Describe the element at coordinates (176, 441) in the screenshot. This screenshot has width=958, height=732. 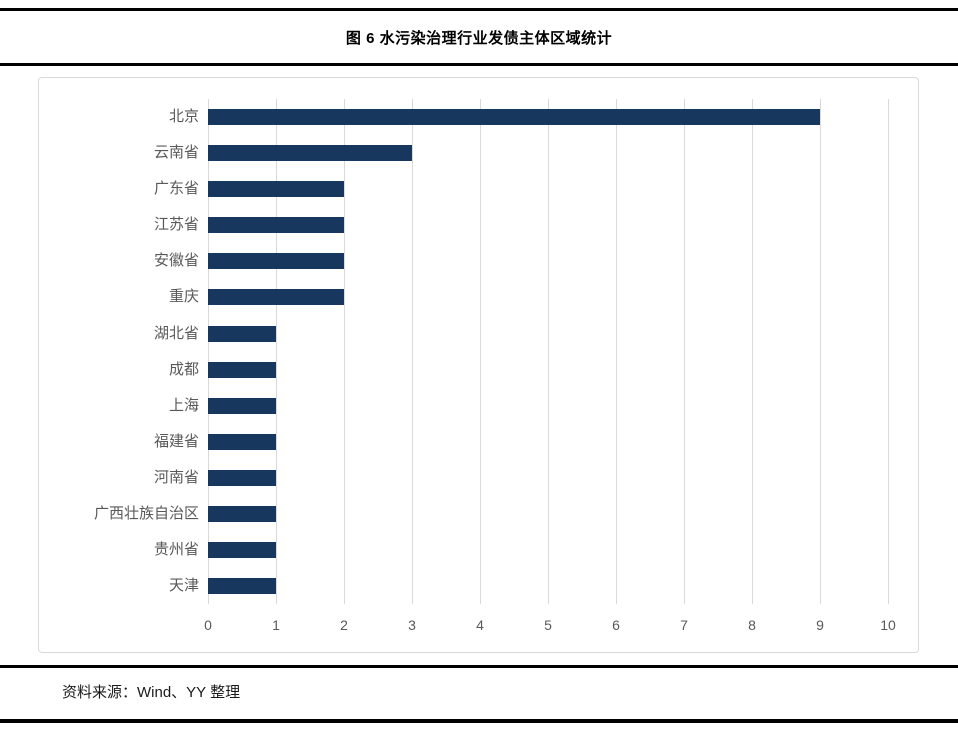
I see `category-label: 福建省` at that location.